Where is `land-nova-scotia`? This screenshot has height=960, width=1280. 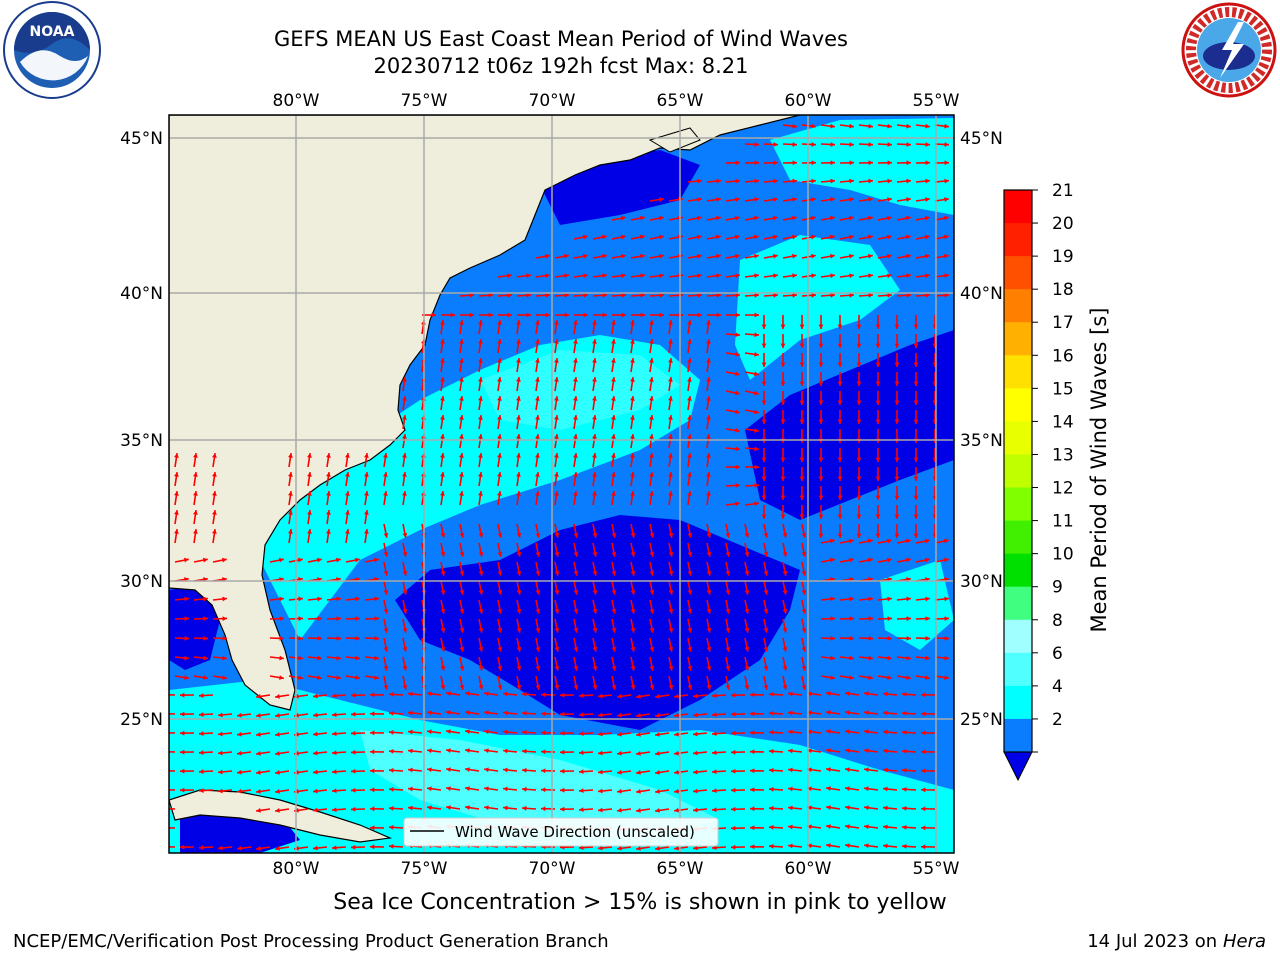
land-nova-scotia is located at coordinates (674, 140).